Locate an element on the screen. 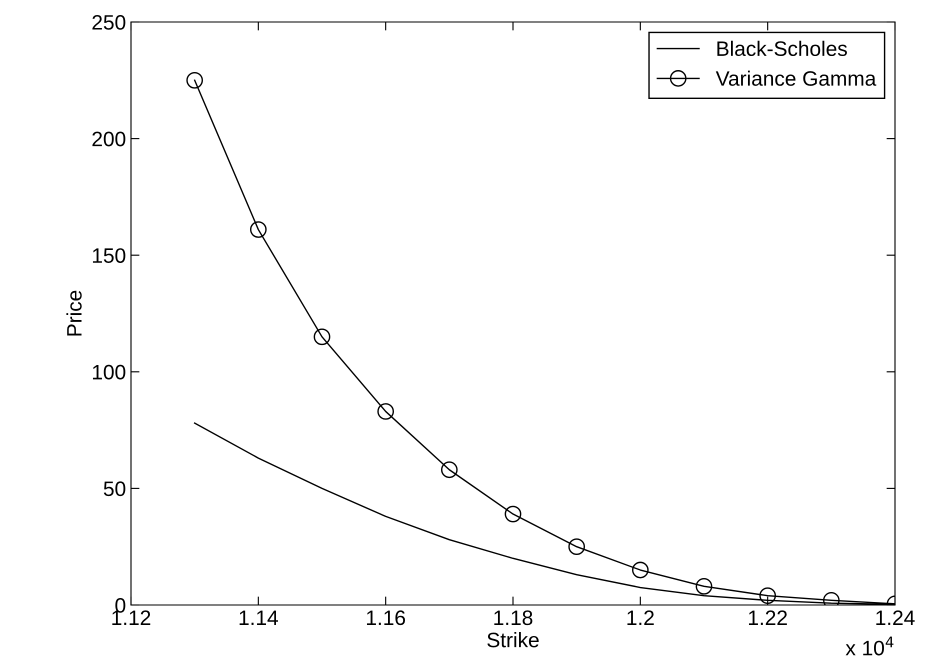 The height and width of the screenshot is (666, 940). x-tick-label: 1.14 is located at coordinates (259, 617).